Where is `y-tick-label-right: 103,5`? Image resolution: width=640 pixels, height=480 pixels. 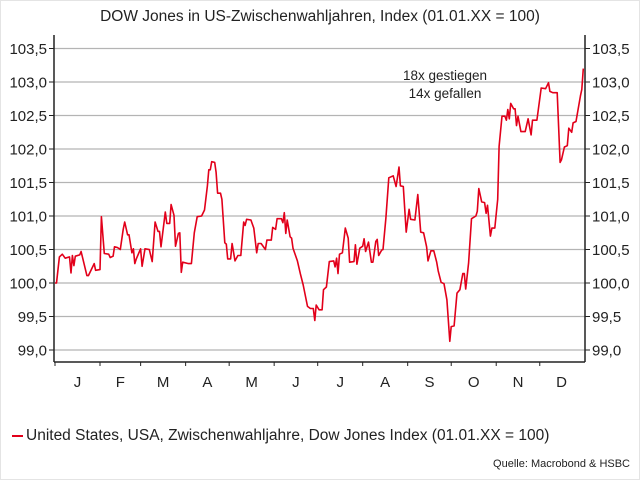 y-tick-label-right: 103,5 is located at coordinates (611, 49).